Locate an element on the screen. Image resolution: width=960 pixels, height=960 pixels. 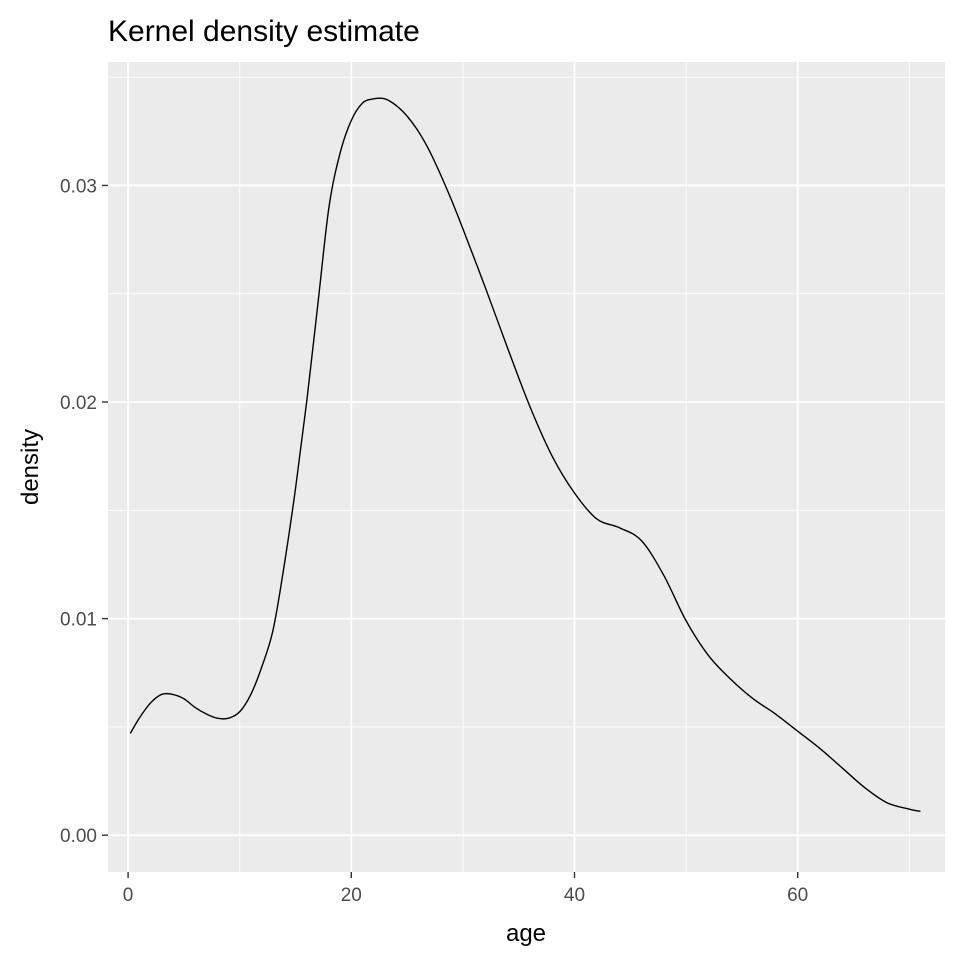
x-tick-label: 60 is located at coordinates (797, 895).